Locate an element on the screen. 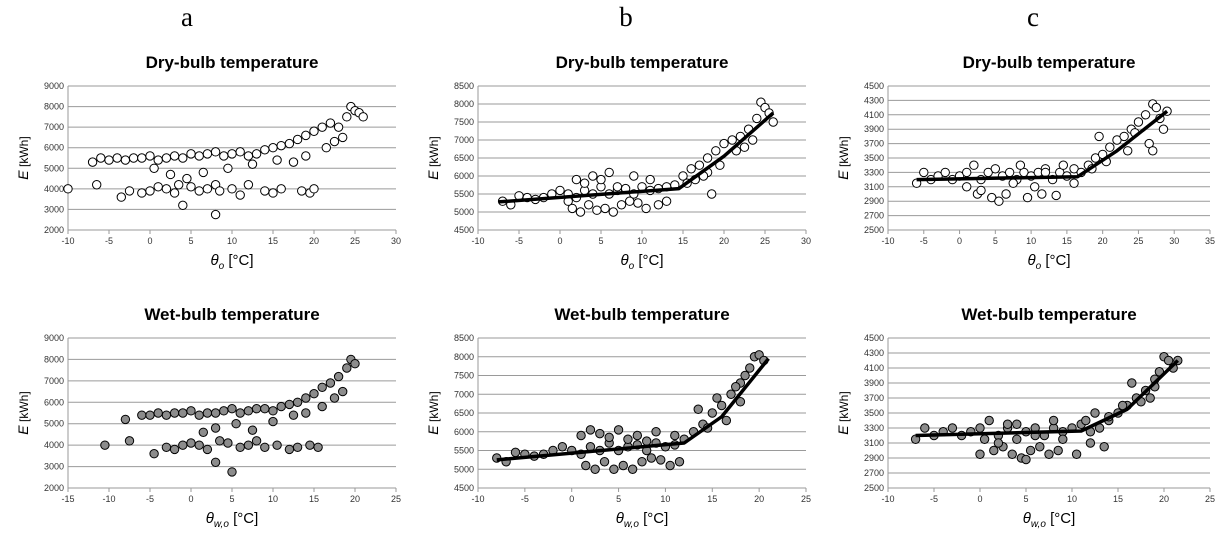 The height and width of the screenshot is (534, 1224). x-tick-label: 5 is located at coordinates (995, 241).